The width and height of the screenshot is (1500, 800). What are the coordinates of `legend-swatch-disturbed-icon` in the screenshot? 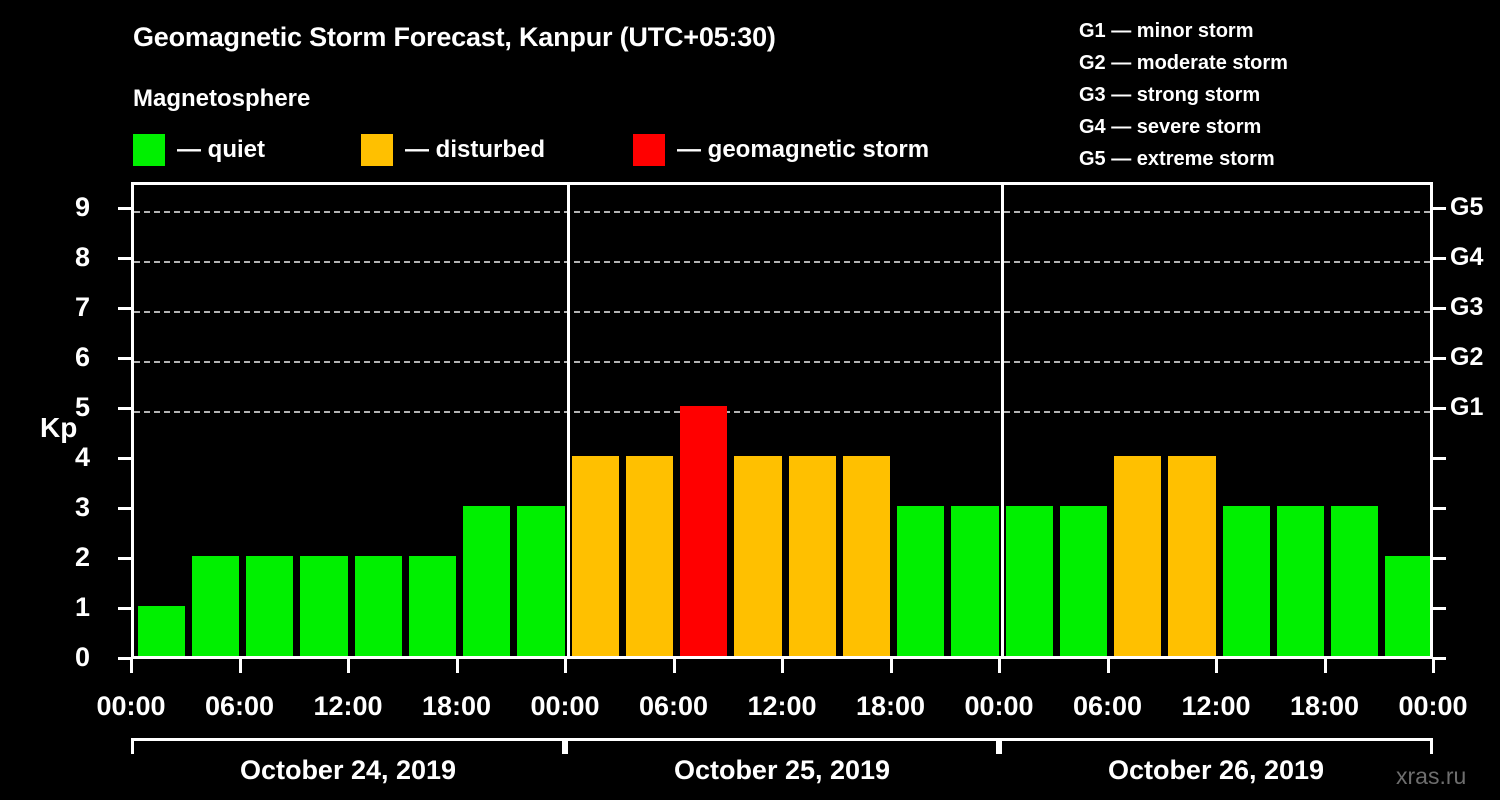 It's located at (377, 150).